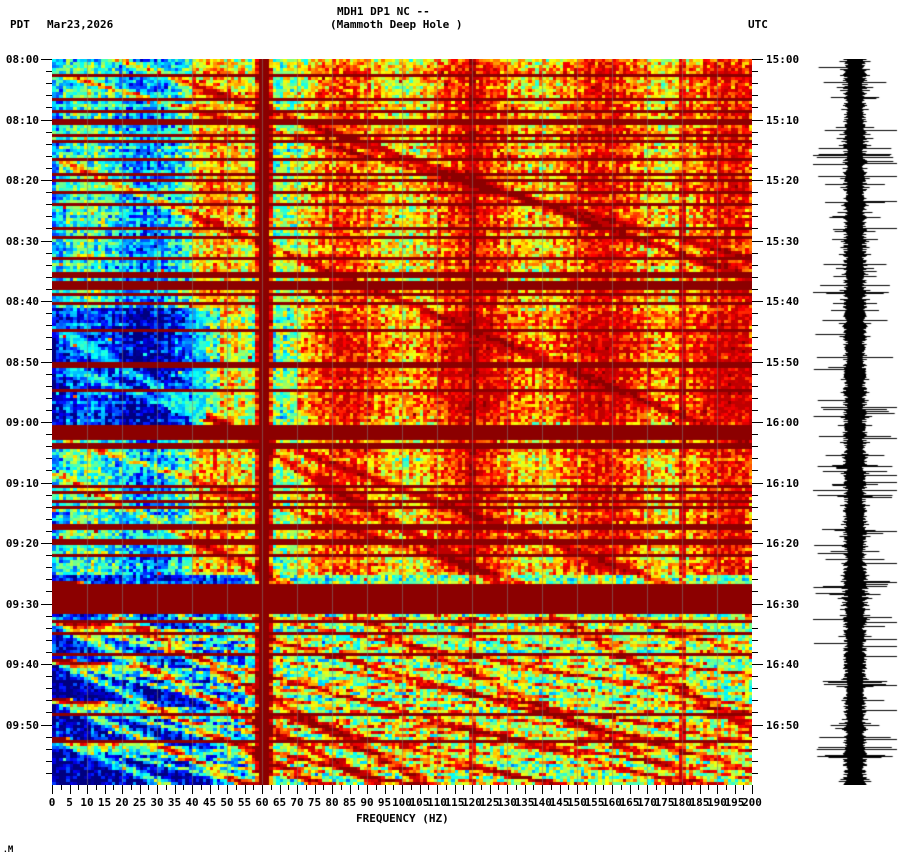 Image resolution: width=902 pixels, height=864 pixels. What do you see at coordinates (783, 725) in the screenshot?
I see `right-time-label: 16:50` at bounding box center [783, 725].